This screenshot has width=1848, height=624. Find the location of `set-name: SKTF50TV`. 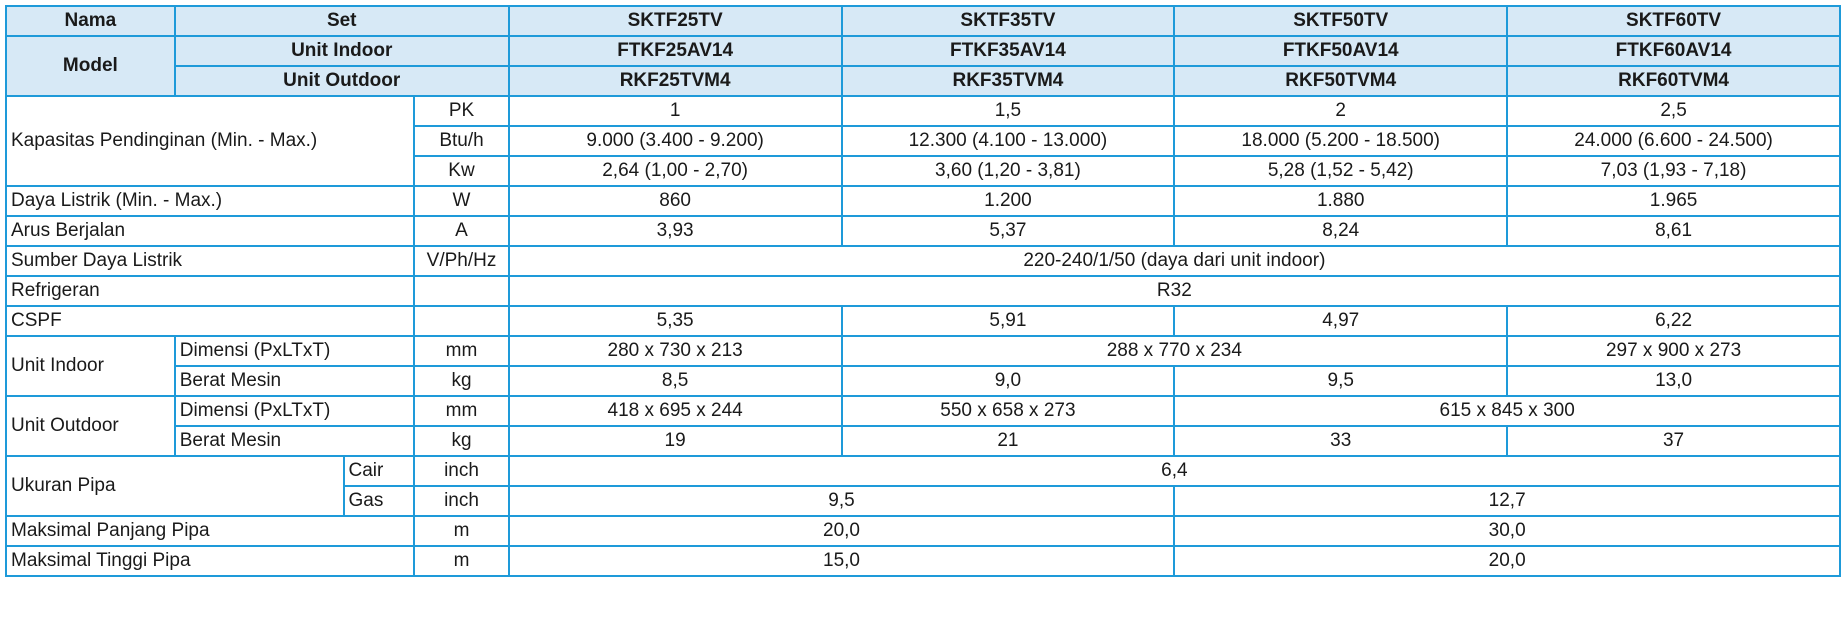

set-name: SKTF50TV is located at coordinates (1341, 21).